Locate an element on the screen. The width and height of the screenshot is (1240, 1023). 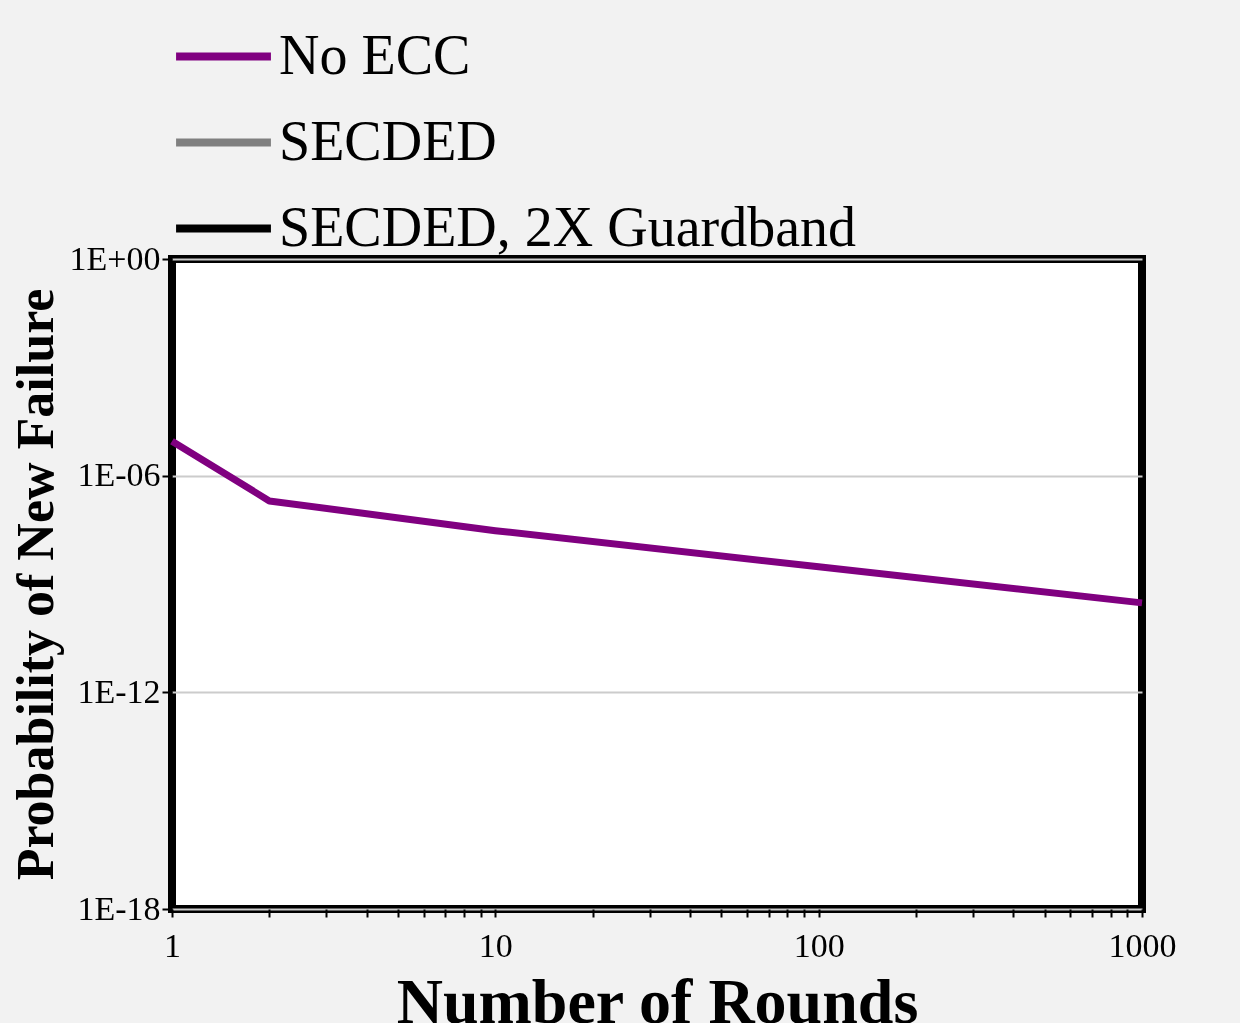
y-axis-title: Probability of New Failure is located at coordinates (35, 584).